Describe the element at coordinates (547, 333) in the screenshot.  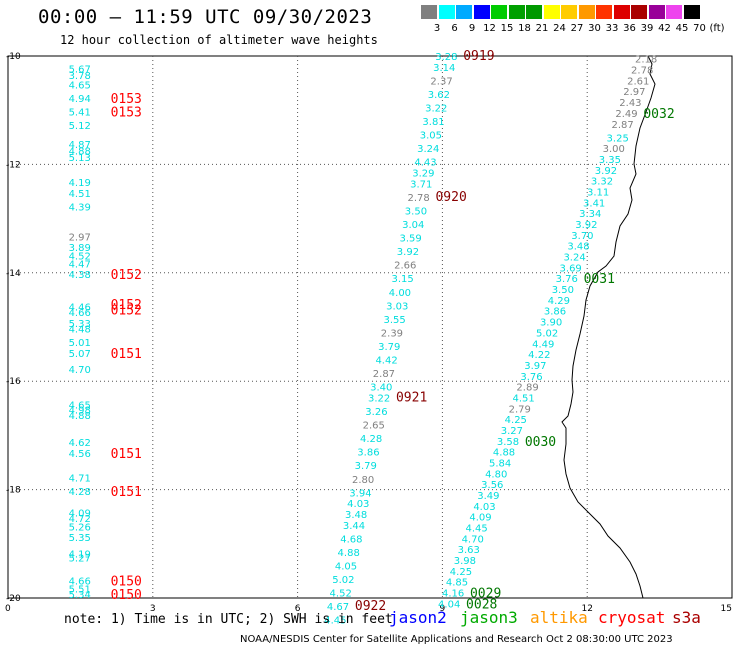
I see `wave-value-jason3: 5.02` at that location.